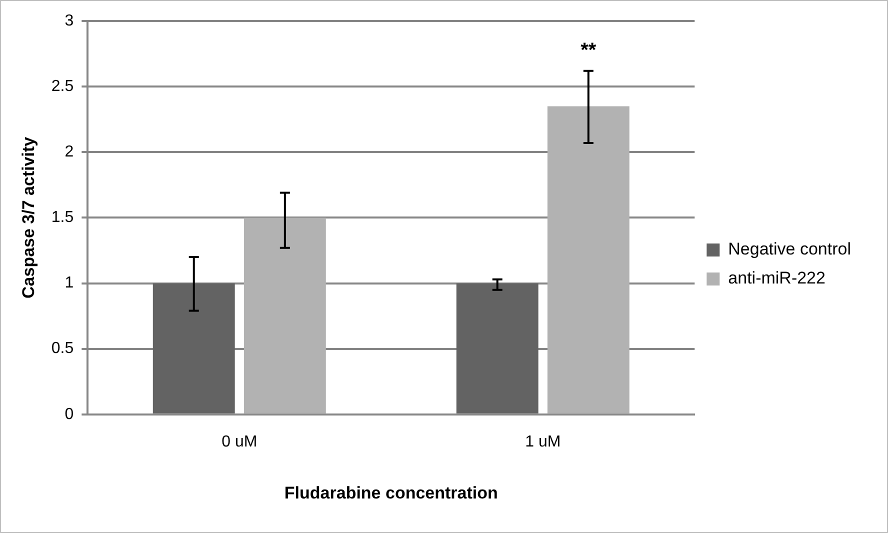 The height and width of the screenshot is (533, 888). Describe the element at coordinates (391, 492) in the screenshot. I see `x-axis-title: Fludarabine concentration` at that location.